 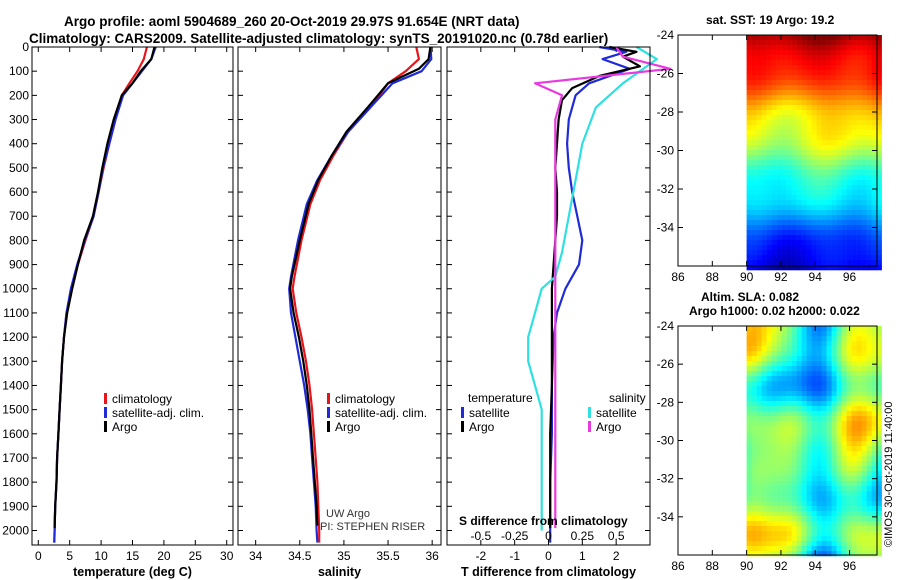 I want to click on x-tick-label: 35, so click(x=344, y=556).